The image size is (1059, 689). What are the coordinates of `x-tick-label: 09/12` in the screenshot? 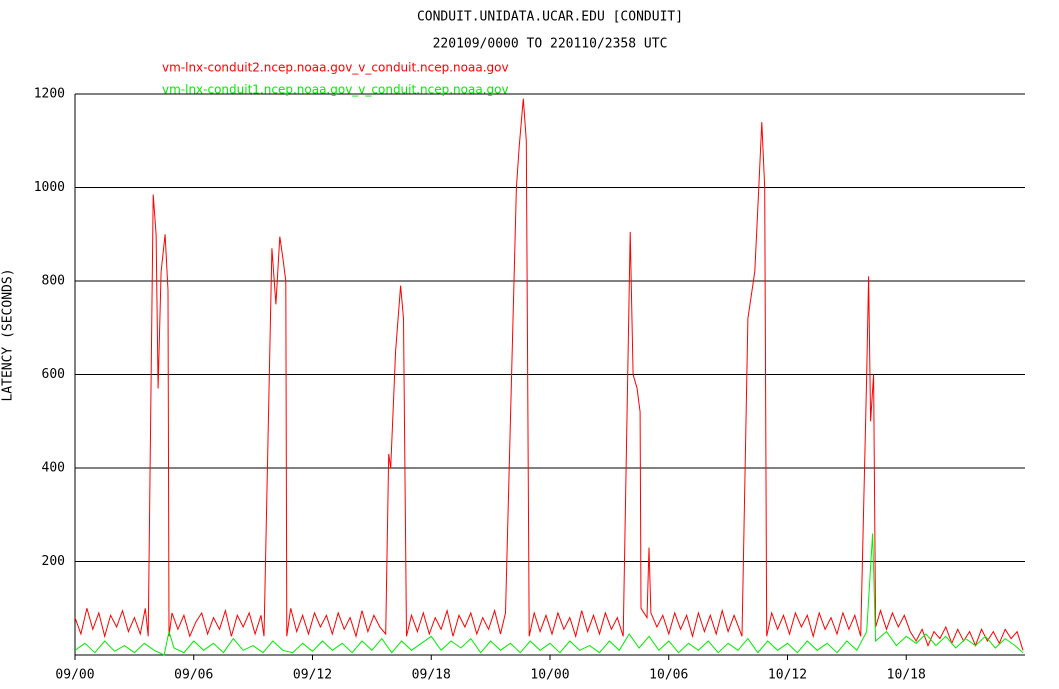 It's located at (312, 675).